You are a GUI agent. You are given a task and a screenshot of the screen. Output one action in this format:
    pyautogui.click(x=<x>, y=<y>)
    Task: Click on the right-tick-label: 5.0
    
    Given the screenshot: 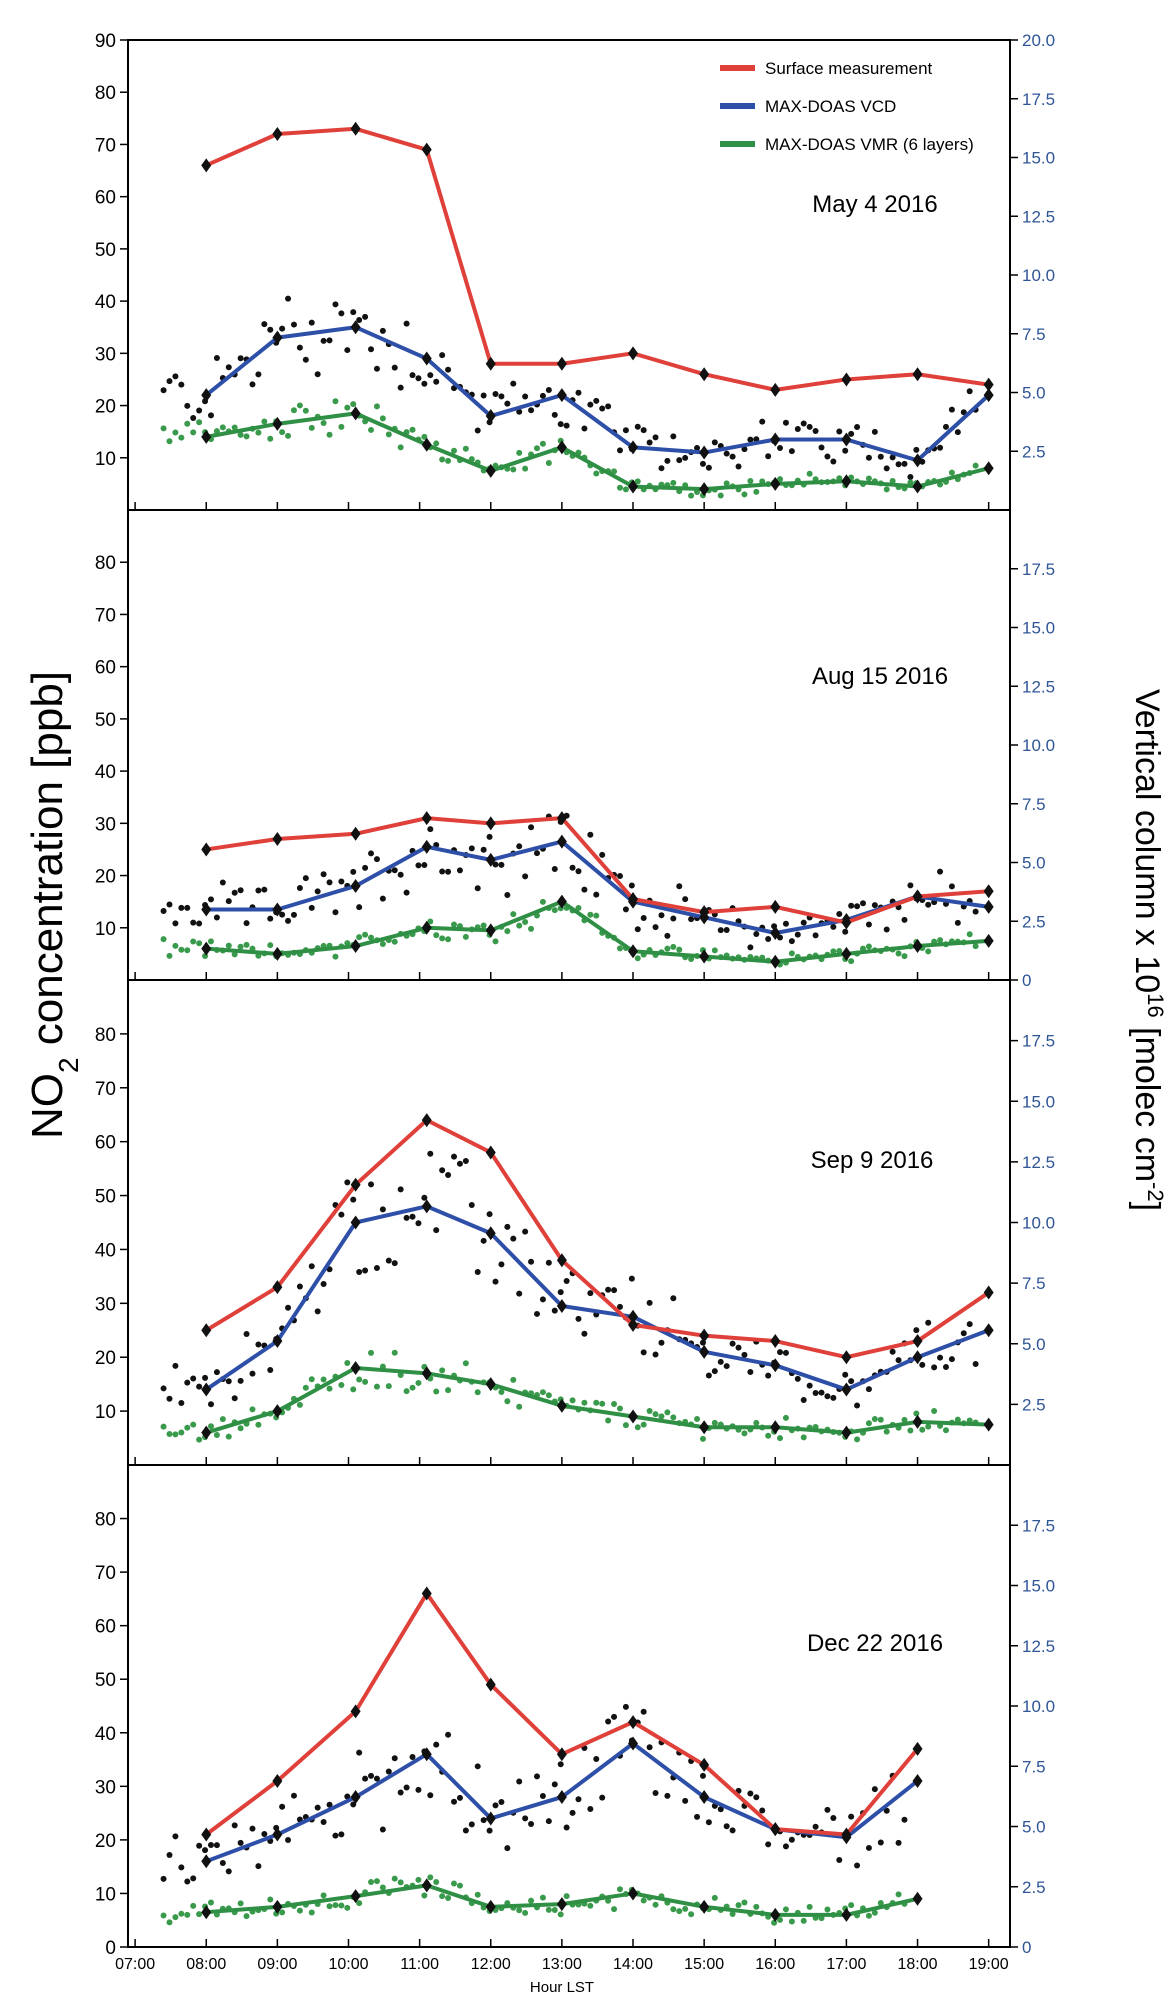 What is the action you would take?
    pyautogui.click(x=1034, y=863)
    